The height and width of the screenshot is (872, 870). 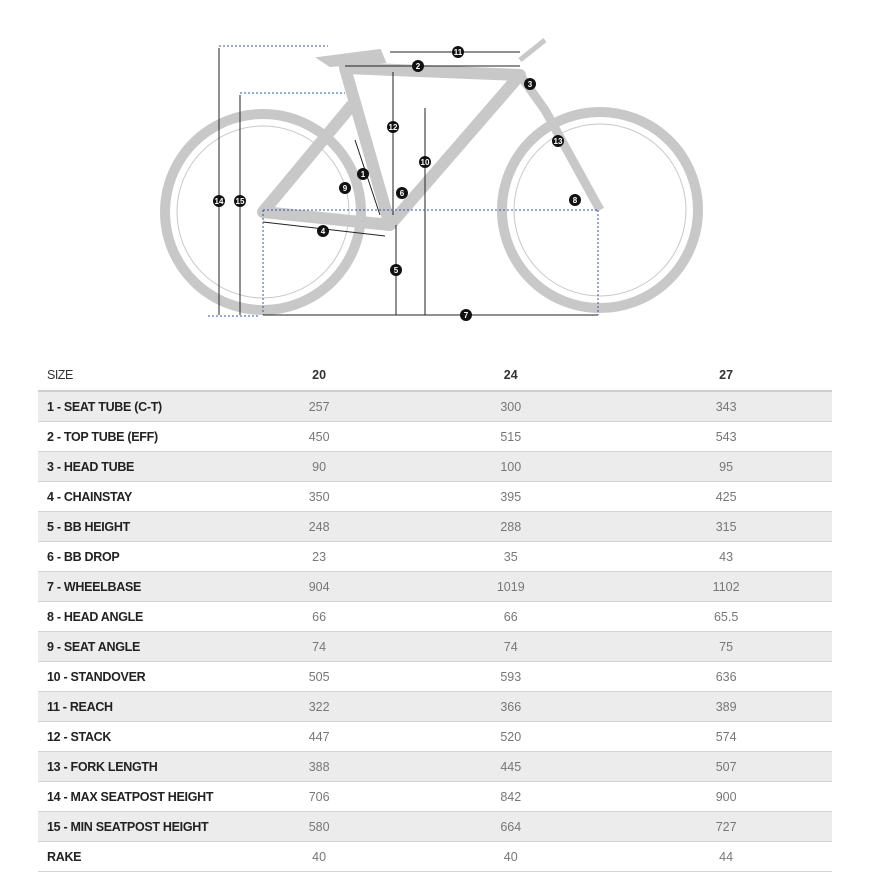 I want to click on dimension-marker: 5, so click(x=396, y=270).